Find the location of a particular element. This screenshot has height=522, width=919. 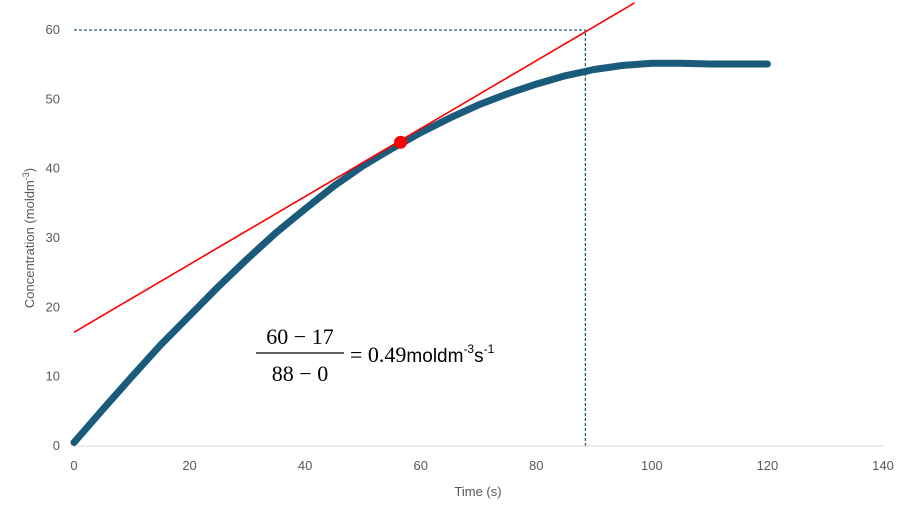

equation-numerator: 60 − 17 is located at coordinates (299, 336).